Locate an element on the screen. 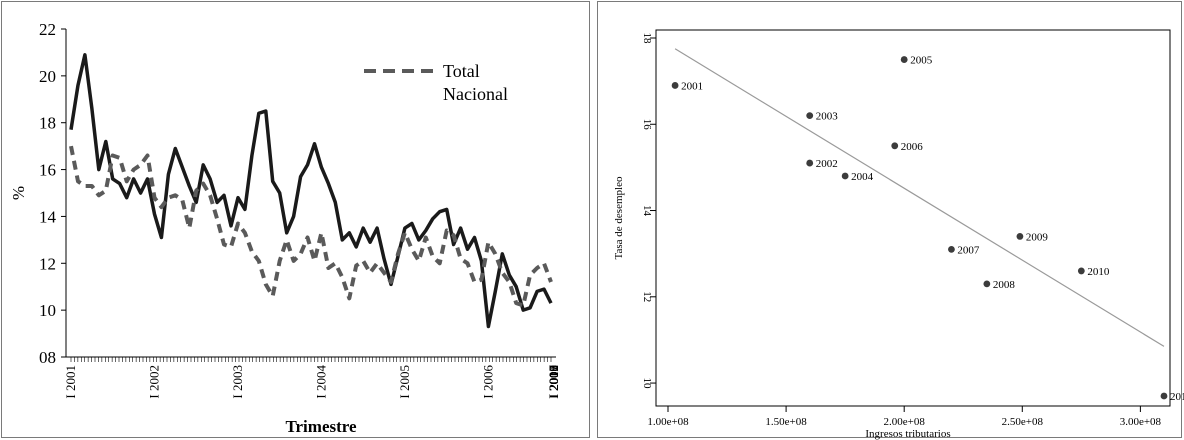 This screenshot has width=1184, height=440. x-tick-label: I 2011 is located at coordinates (553, 381).